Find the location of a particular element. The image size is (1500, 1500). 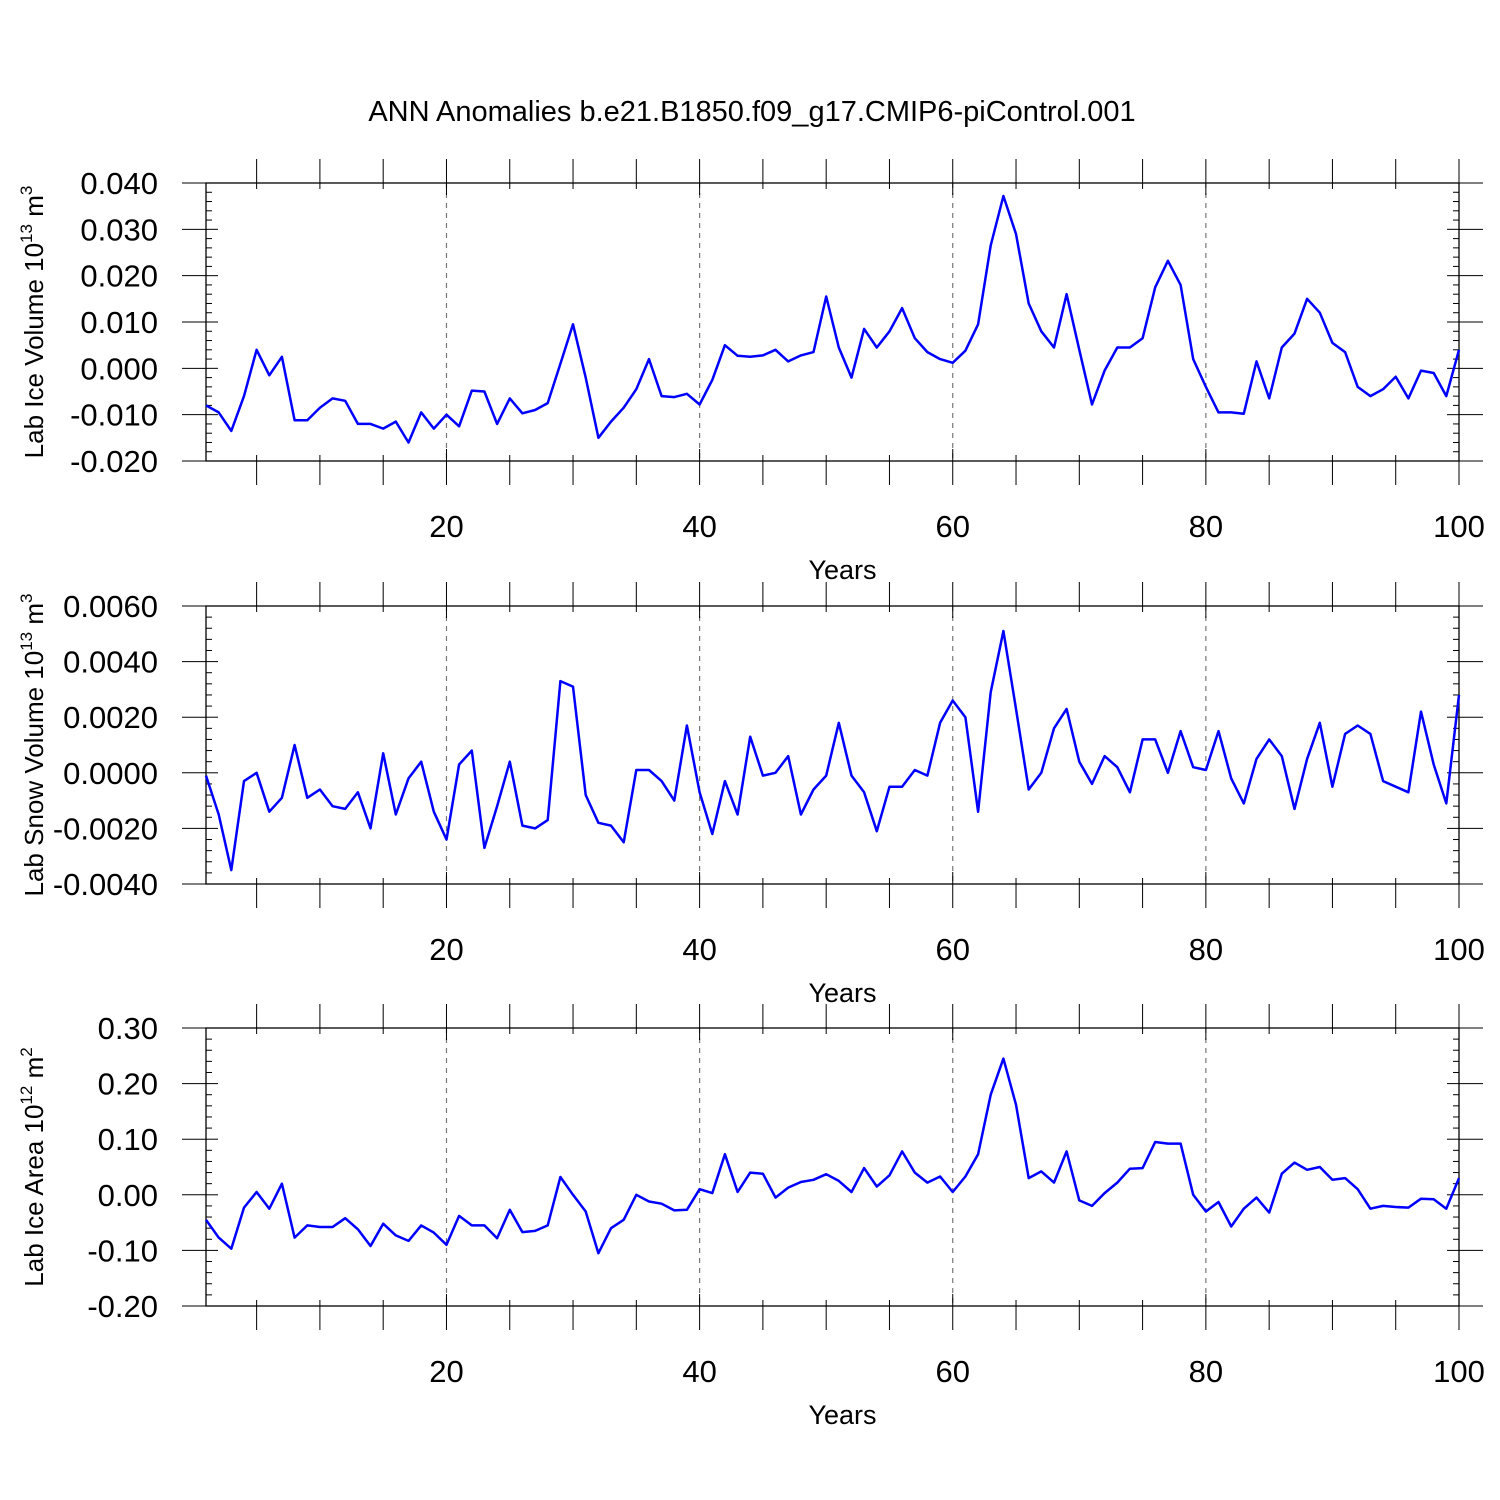

y-tick-label: -0.020 is located at coordinates (114, 461).